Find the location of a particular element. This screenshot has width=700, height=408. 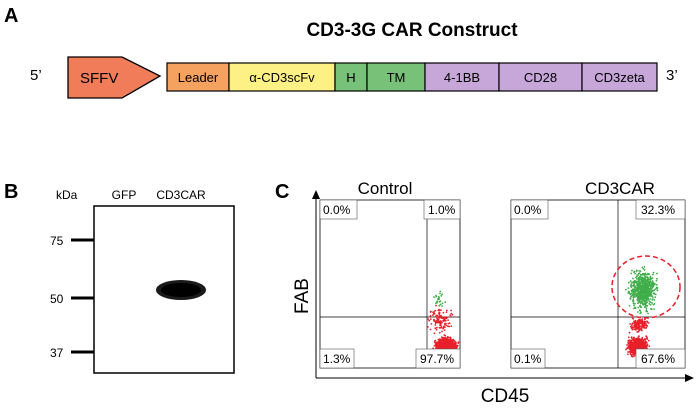

x-axis-label: CD45 is located at coordinates (505, 396).